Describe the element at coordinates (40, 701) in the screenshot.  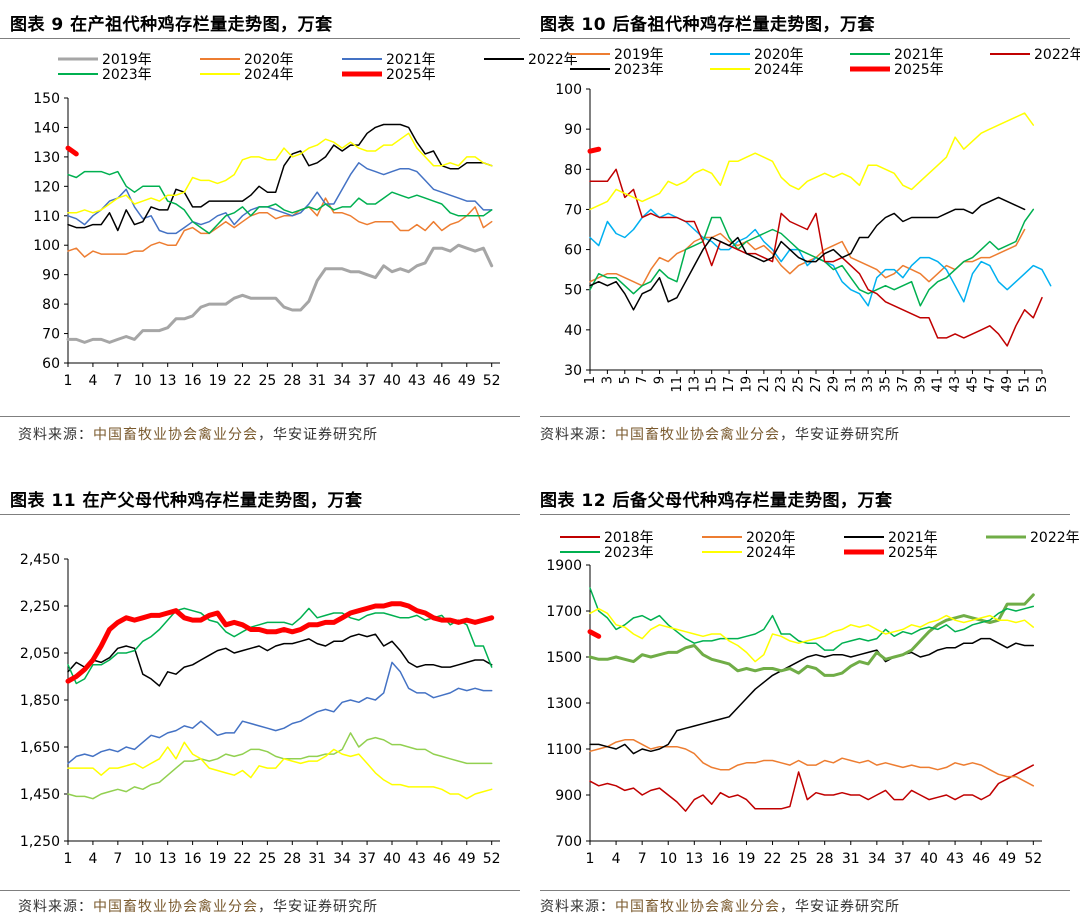
I see `y-tick-label: 1,850` at that location.